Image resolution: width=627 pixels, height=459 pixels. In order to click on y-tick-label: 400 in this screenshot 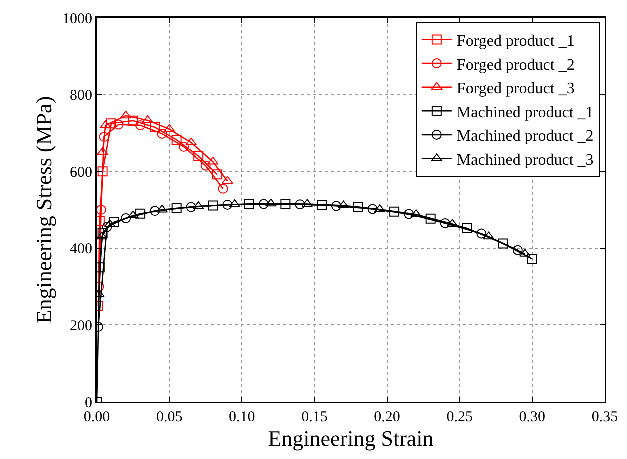, I will do `click(81, 250)`.